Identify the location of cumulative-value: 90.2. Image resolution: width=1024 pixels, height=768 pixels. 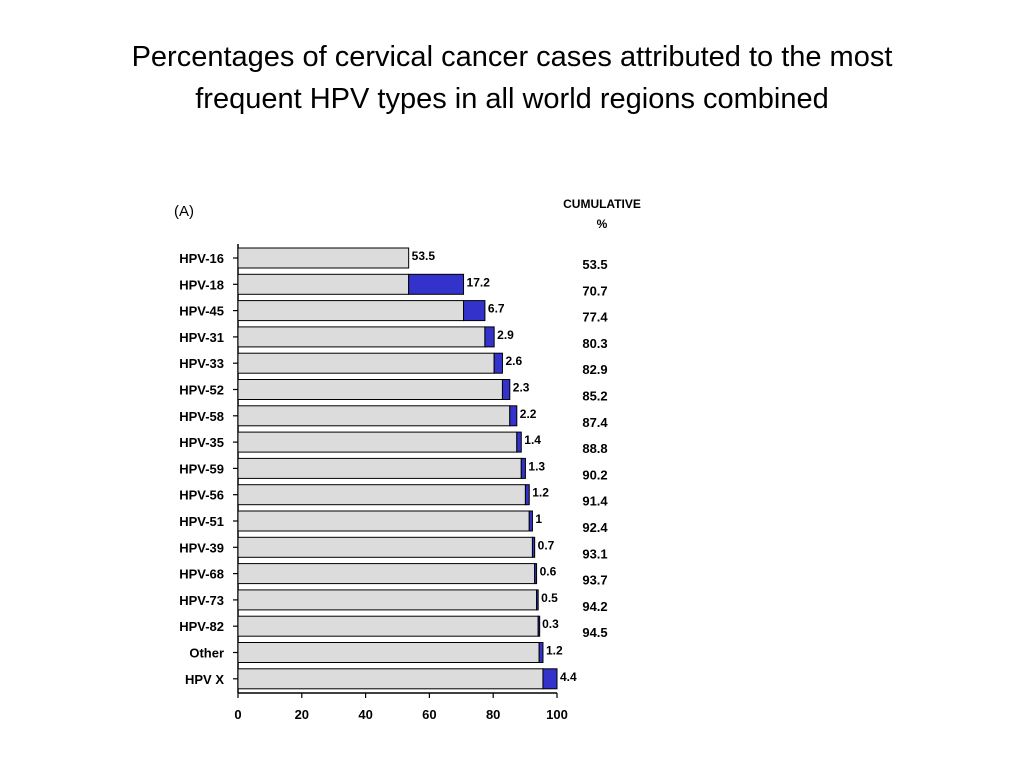
(594, 474).